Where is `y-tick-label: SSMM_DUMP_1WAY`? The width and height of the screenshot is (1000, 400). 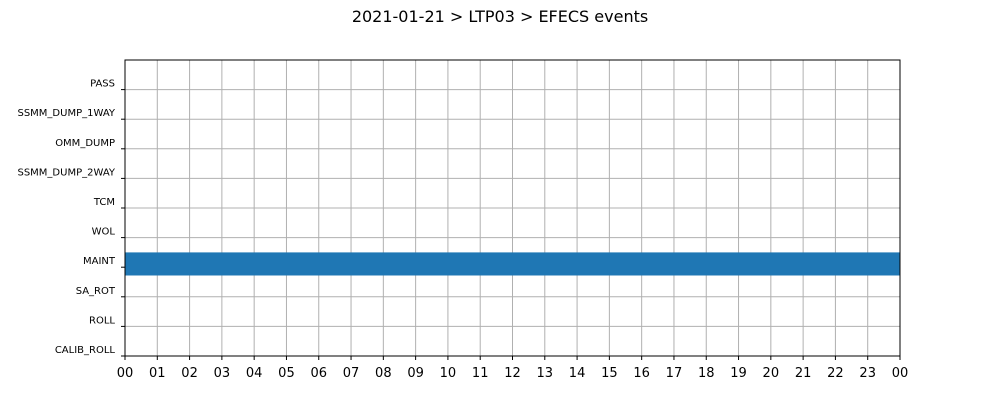
y-tick-label: SSMM_DUMP_1WAY is located at coordinates (66, 113).